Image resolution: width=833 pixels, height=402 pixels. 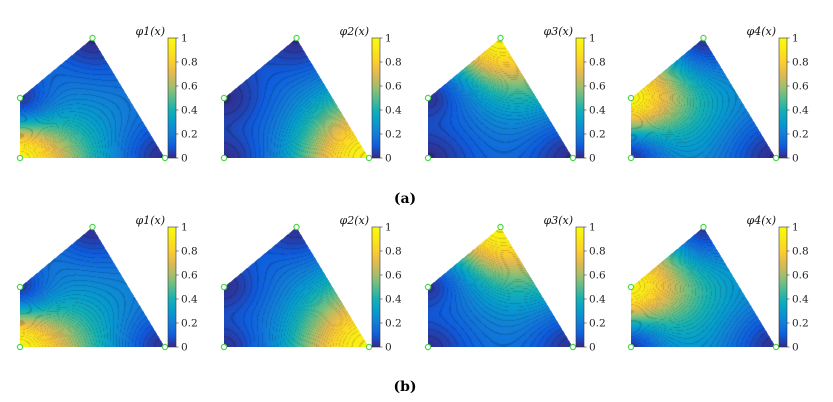 I want to click on row-label-a: (a), so click(x=405, y=199).